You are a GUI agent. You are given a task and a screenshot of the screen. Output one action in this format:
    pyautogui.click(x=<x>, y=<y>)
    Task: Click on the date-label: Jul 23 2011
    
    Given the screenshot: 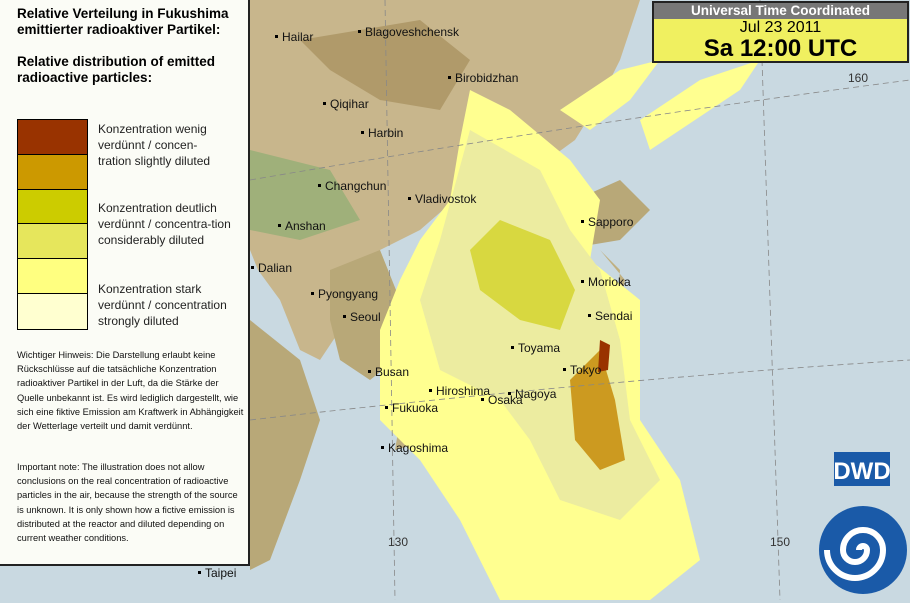 What is the action you would take?
    pyautogui.click(x=780, y=27)
    